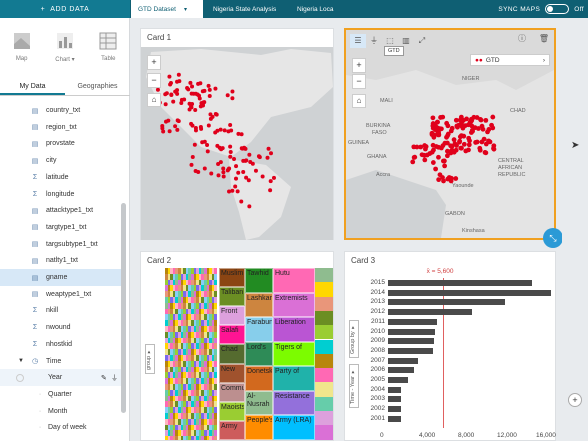  Describe the element at coordinates (430, 312) in the screenshot. I see `bar-2012` at that location.